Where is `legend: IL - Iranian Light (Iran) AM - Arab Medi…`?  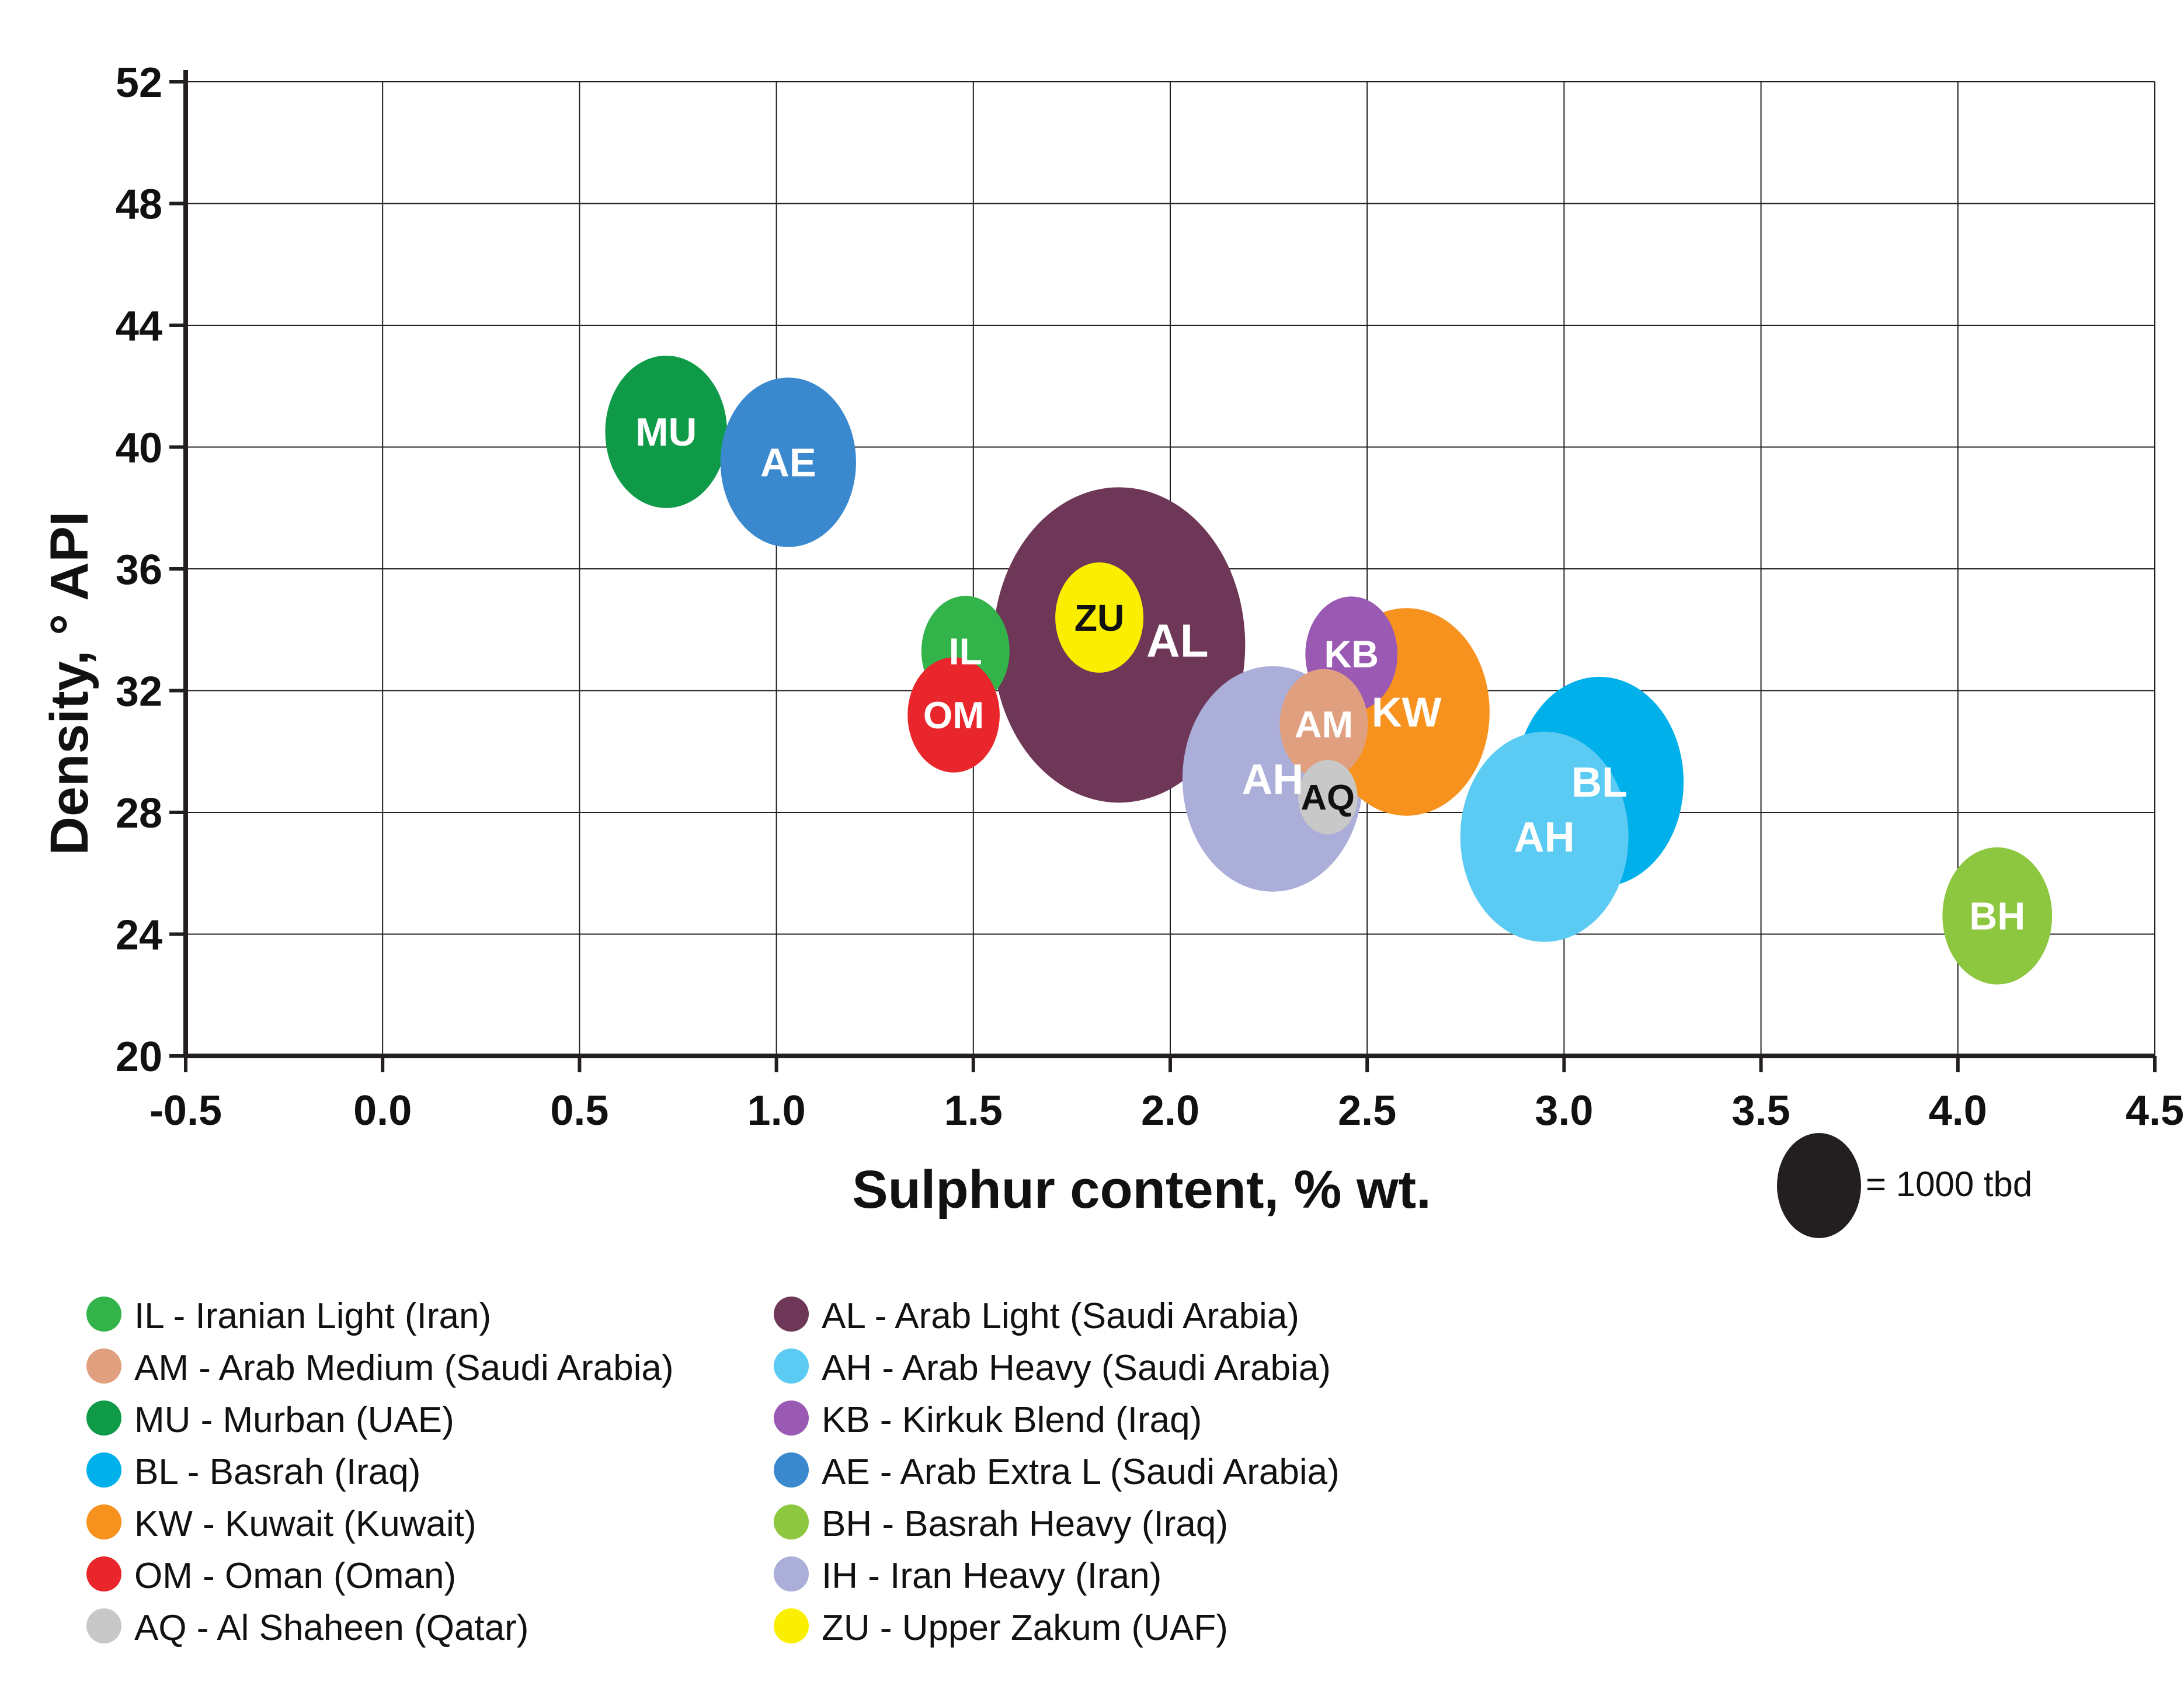
legend: IL - Iranian Light (Iran) AM - Arab Medi… is located at coordinates (713, 1472).